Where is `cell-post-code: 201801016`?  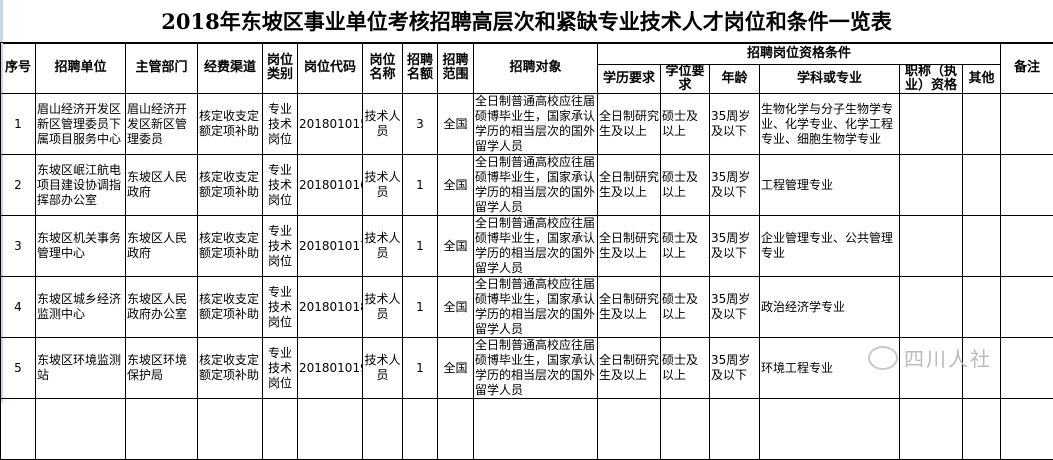
cell-post-code: 201801016 is located at coordinates (330, 185).